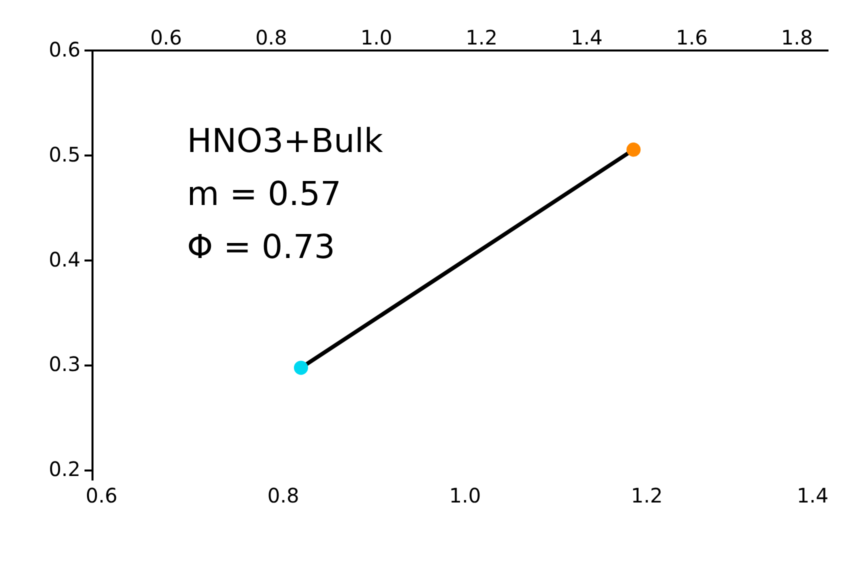  I want to click on y-tick-label: 0.3, so click(64, 364).